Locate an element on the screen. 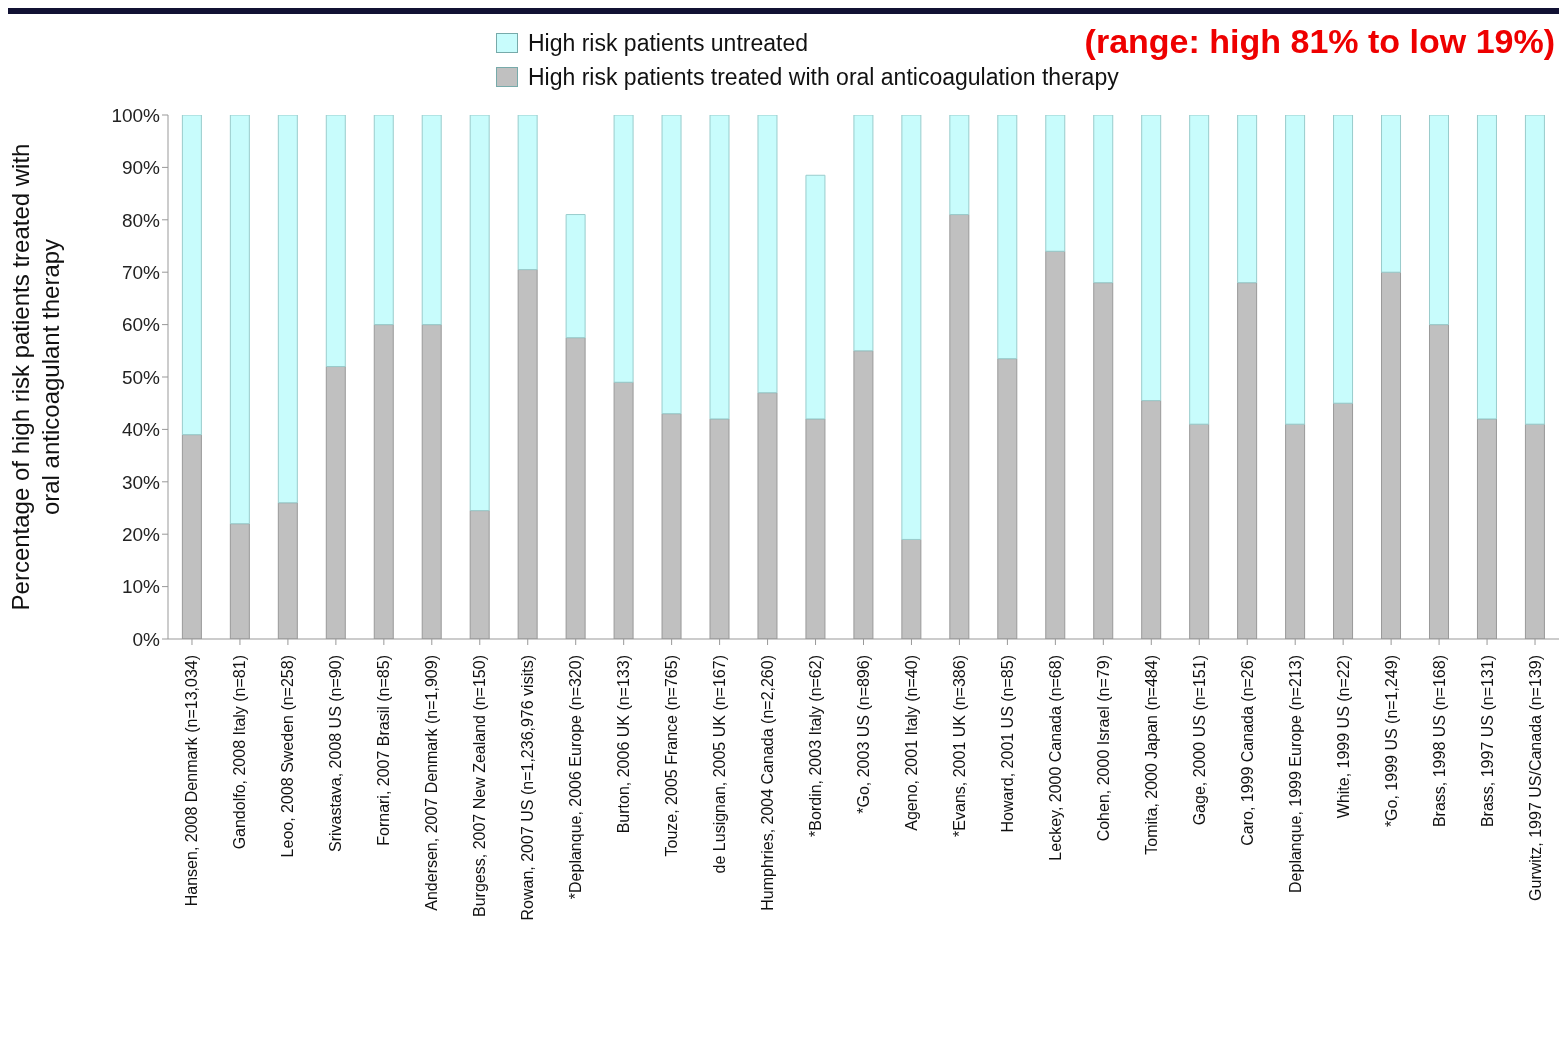 This screenshot has width=1567, height=1037. y-tick-label: 0% is located at coordinates (146, 639).